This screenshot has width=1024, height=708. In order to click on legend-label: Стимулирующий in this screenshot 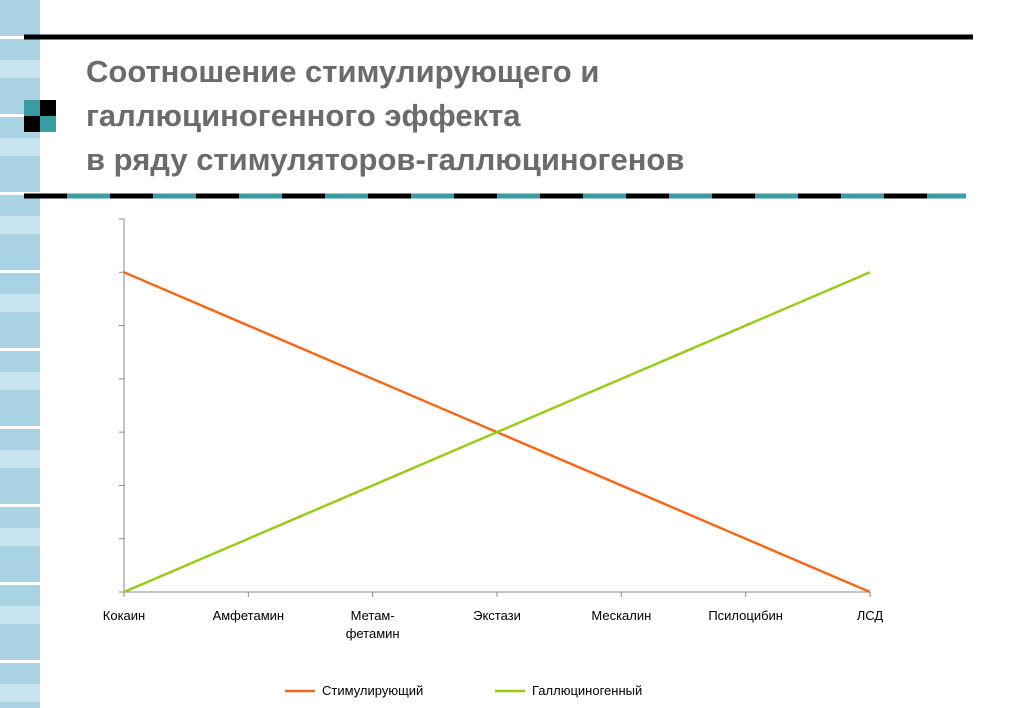, I will do `click(373, 690)`.